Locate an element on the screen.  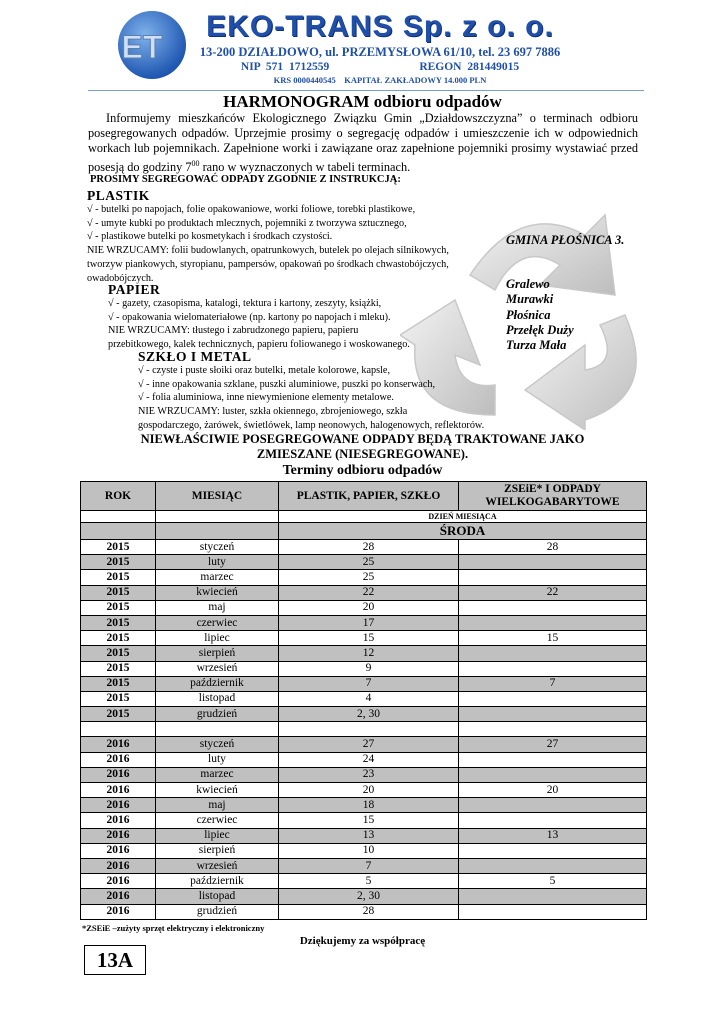
table-row: 2016 wrzesień 7 is located at coordinates (363, 866).